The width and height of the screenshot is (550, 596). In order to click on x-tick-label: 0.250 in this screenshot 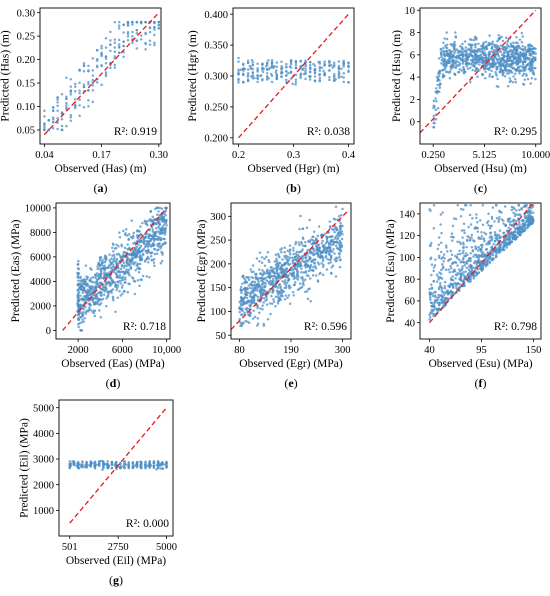, I will do `click(433, 155)`.